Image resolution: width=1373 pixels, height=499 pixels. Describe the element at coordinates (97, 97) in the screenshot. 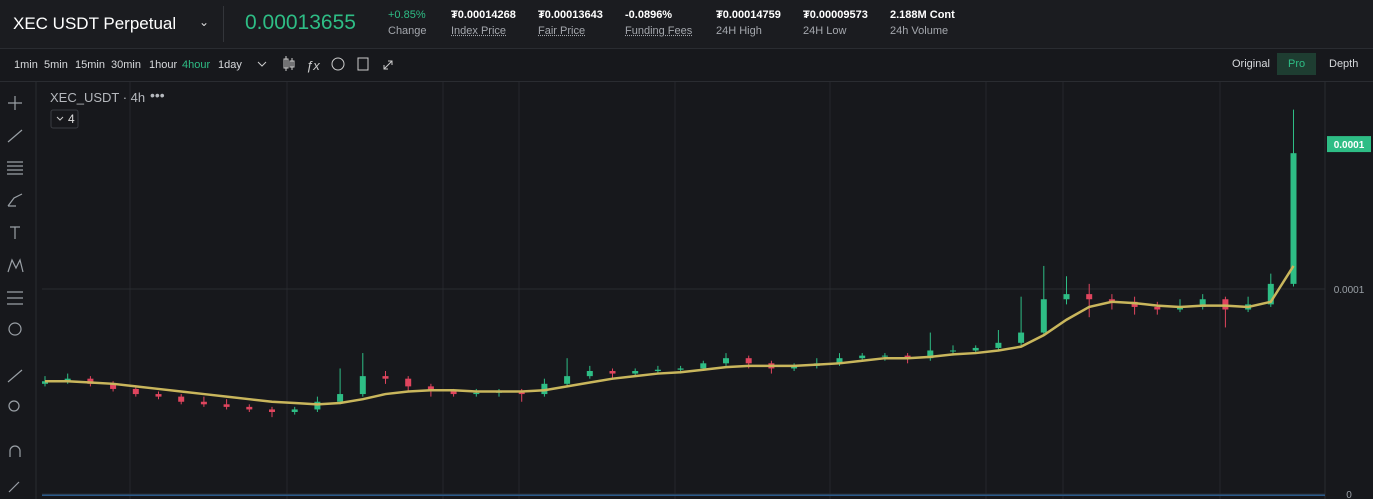

I see `chart-title: XEC_USDT · 4h` at that location.